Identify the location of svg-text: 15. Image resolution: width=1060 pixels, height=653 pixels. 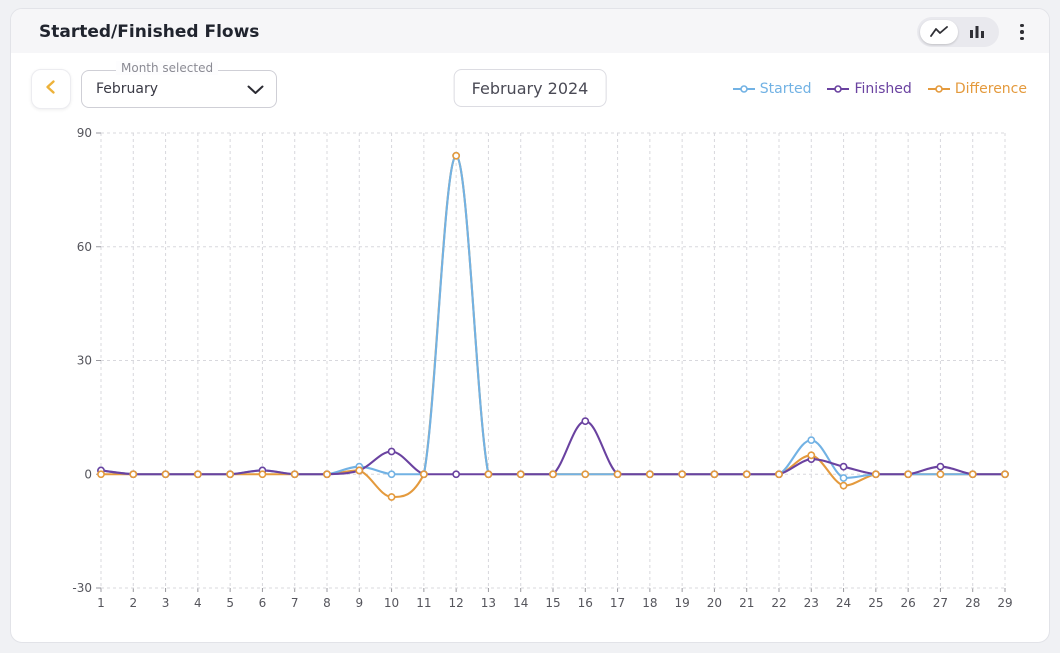
(552, 603).